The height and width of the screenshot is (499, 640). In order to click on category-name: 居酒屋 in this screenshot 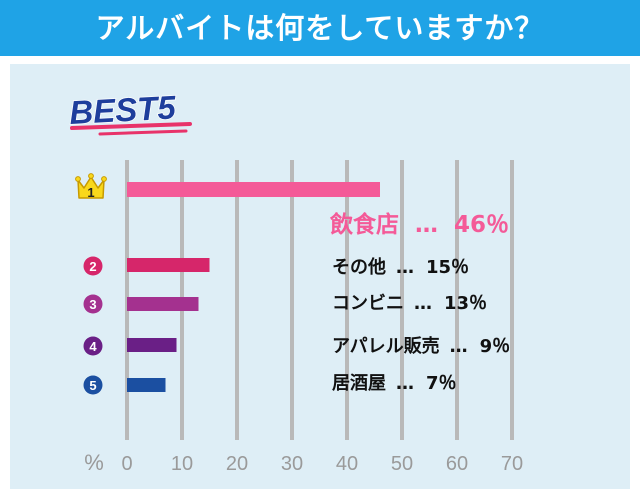, I will do `click(359, 383)`.